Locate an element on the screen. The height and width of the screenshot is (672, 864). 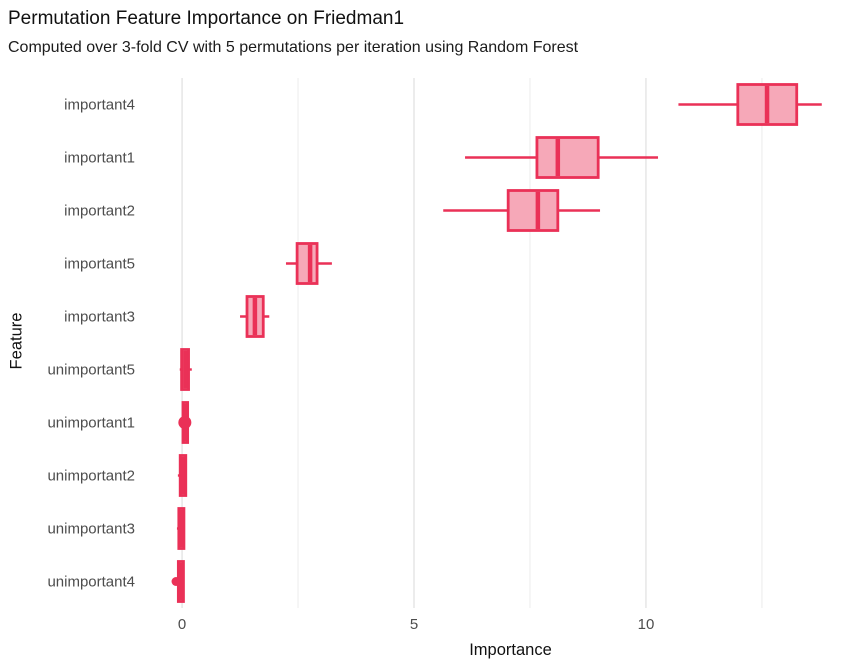
y-tick-label: important1 is located at coordinates (99, 158).